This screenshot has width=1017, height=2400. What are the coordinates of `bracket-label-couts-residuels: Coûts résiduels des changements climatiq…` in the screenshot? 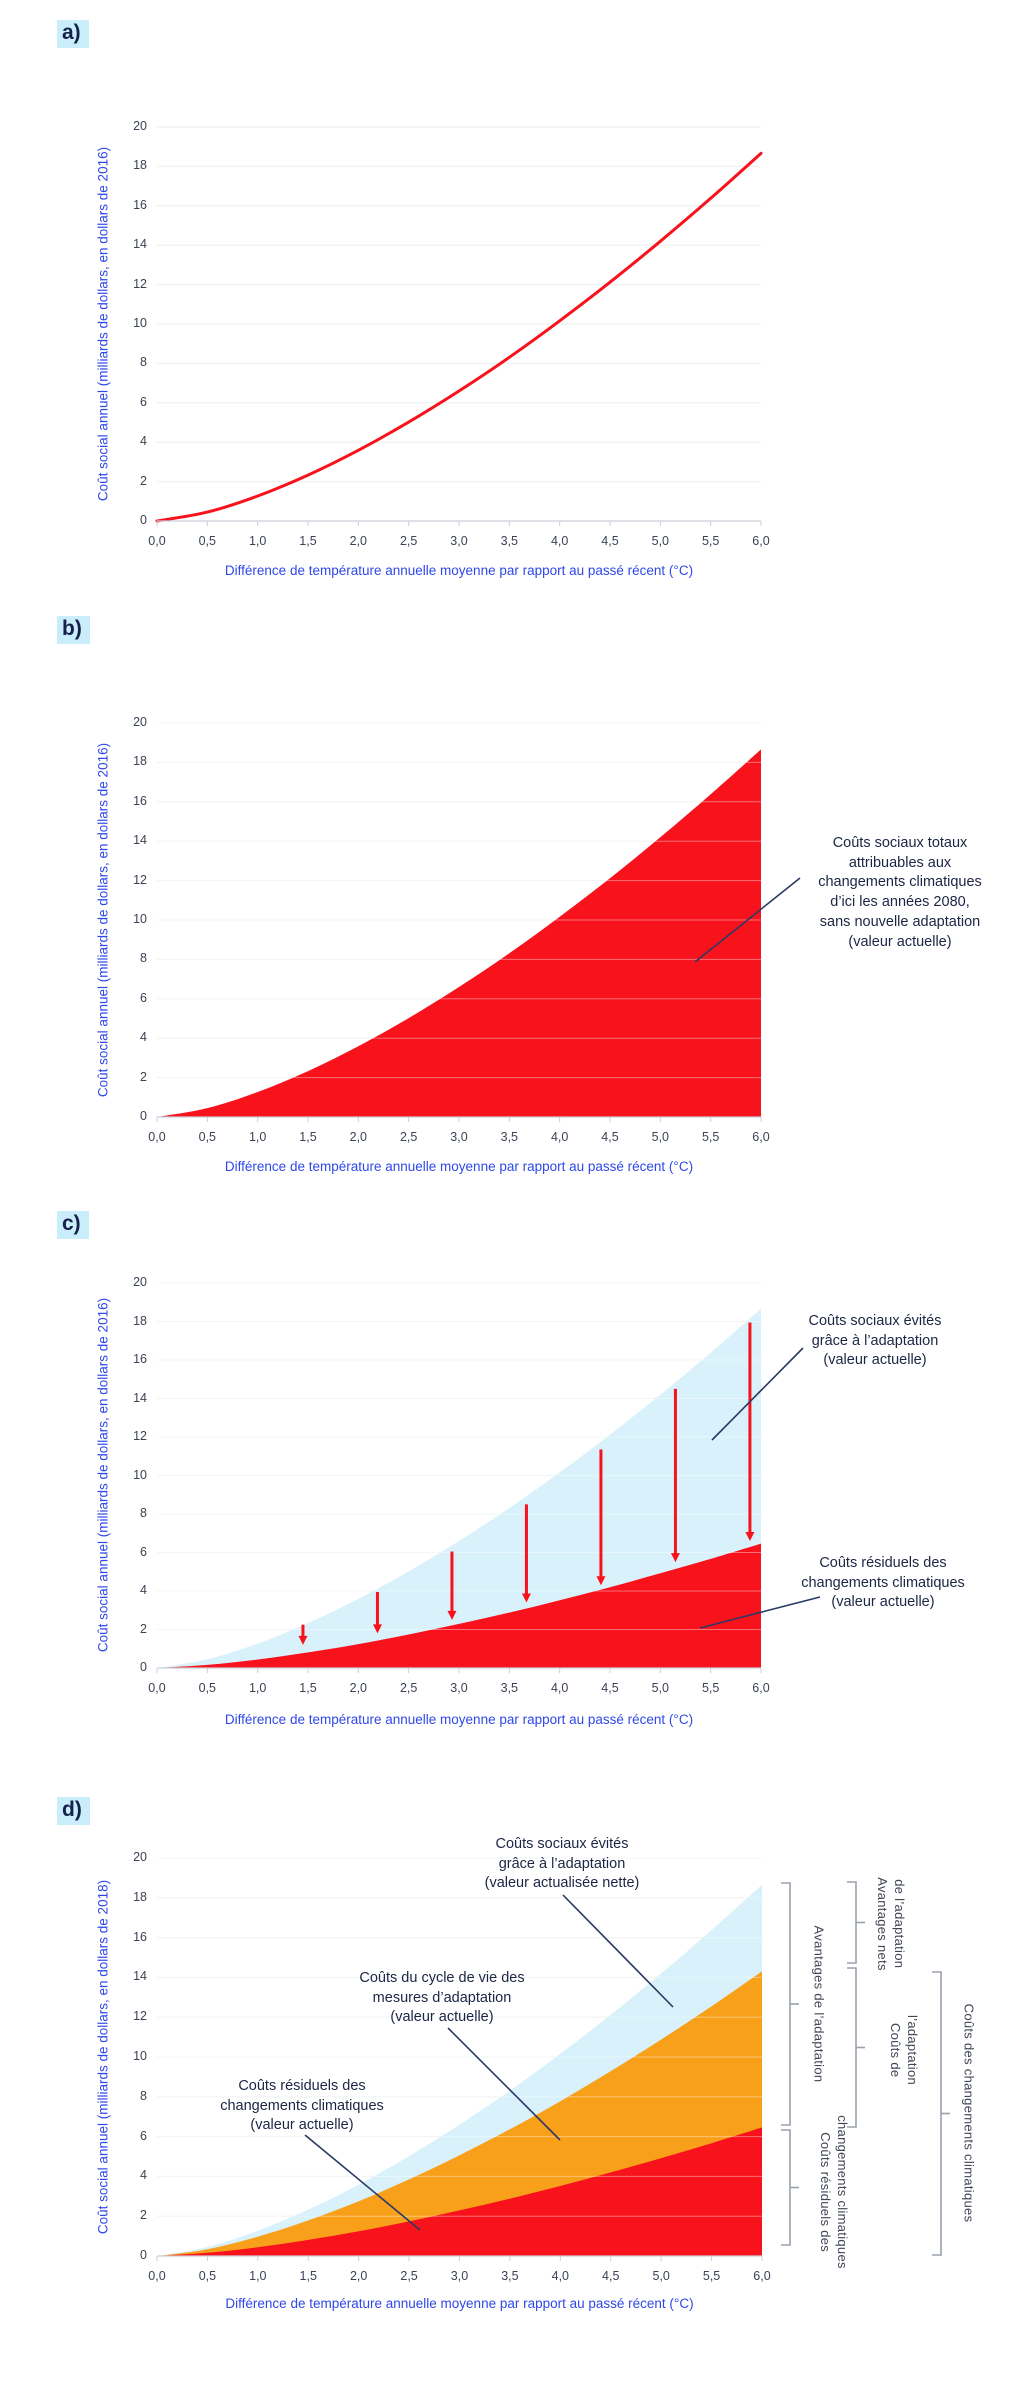 It's located at (834, 2192).